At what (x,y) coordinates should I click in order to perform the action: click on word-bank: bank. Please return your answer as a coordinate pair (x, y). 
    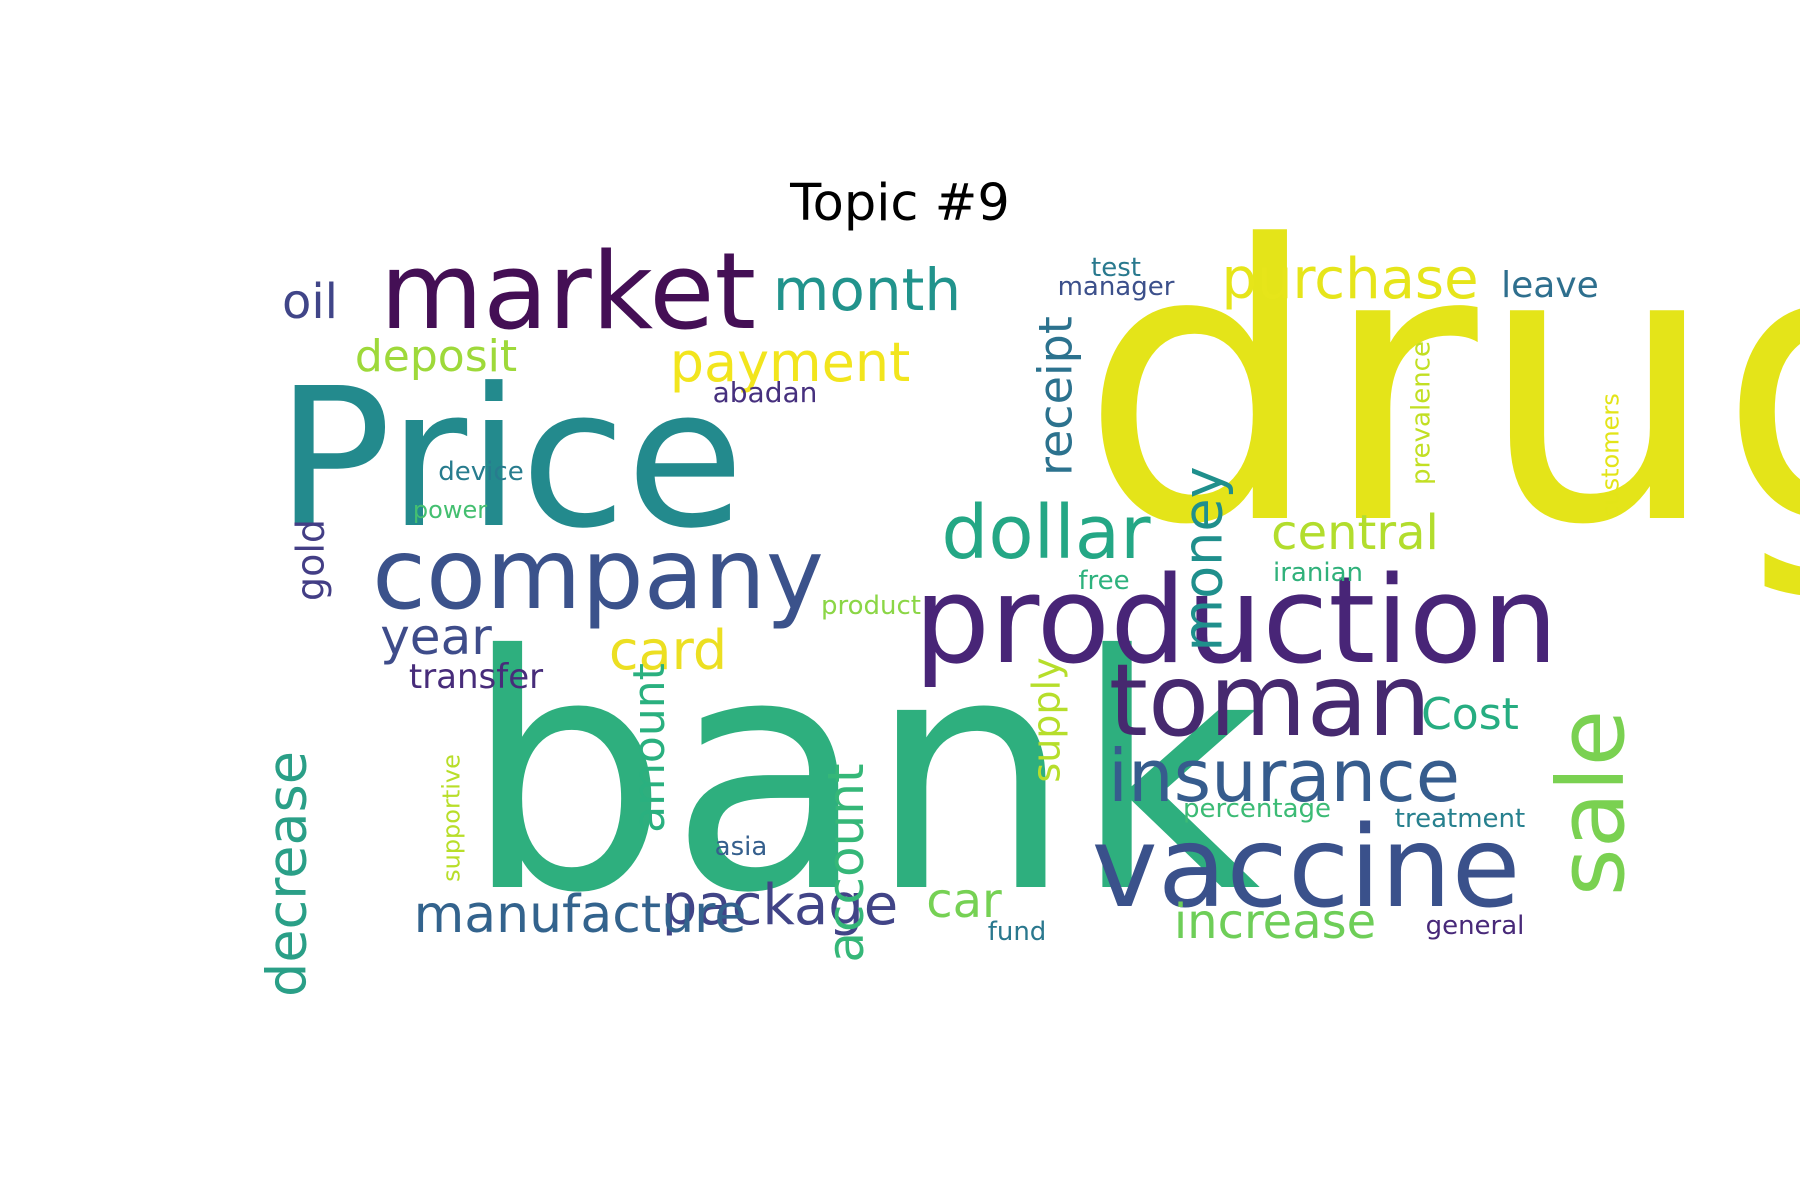
    Looking at the image, I should click on (861, 775).